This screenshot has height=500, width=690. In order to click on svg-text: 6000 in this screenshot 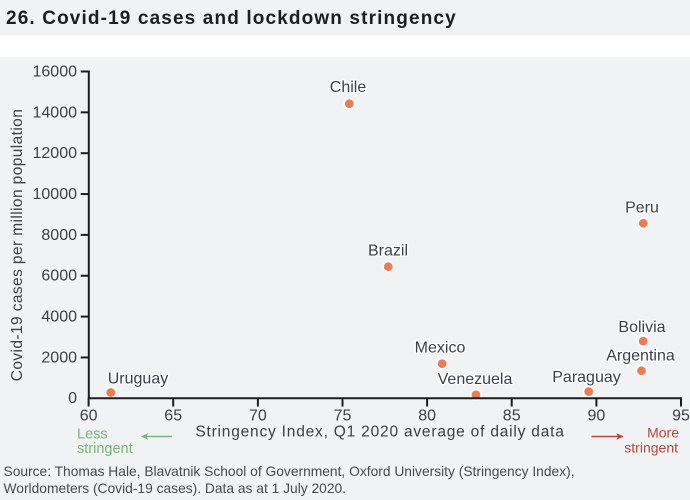, I will do `click(59, 276)`.